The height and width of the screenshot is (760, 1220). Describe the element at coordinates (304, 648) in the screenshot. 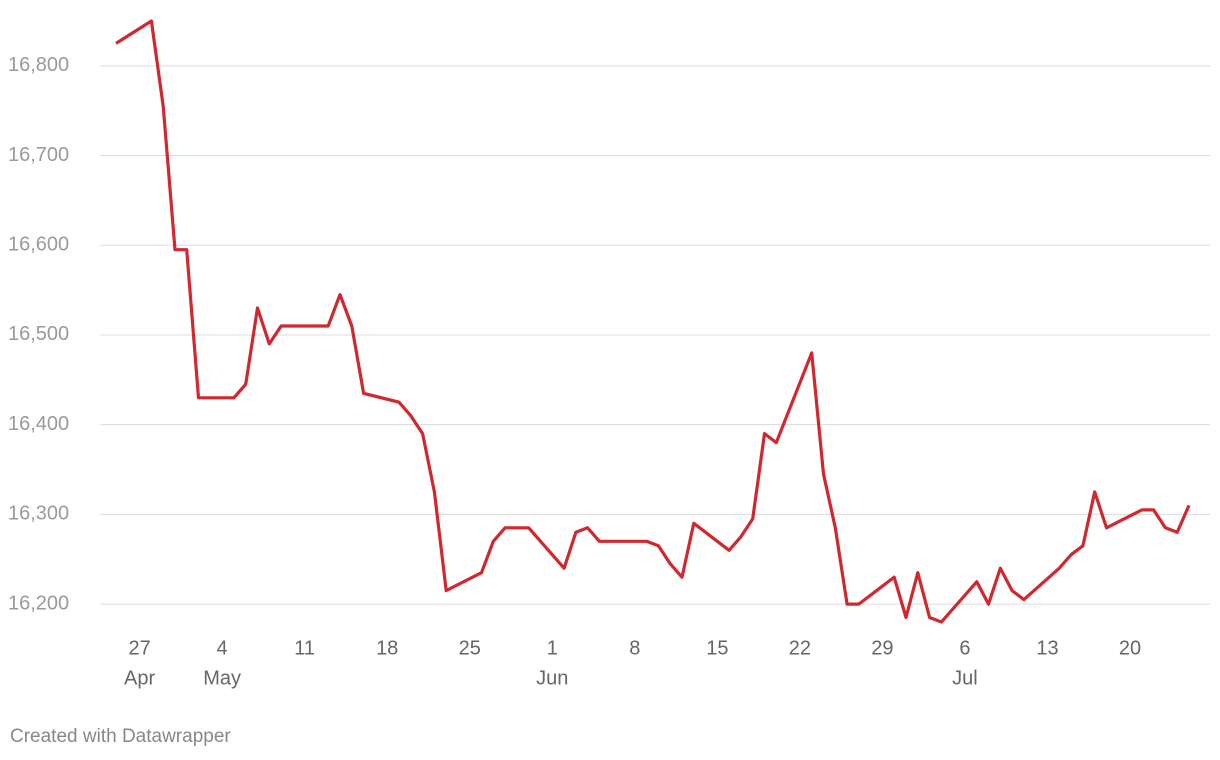

I see `x-tick-label: 11` at that location.